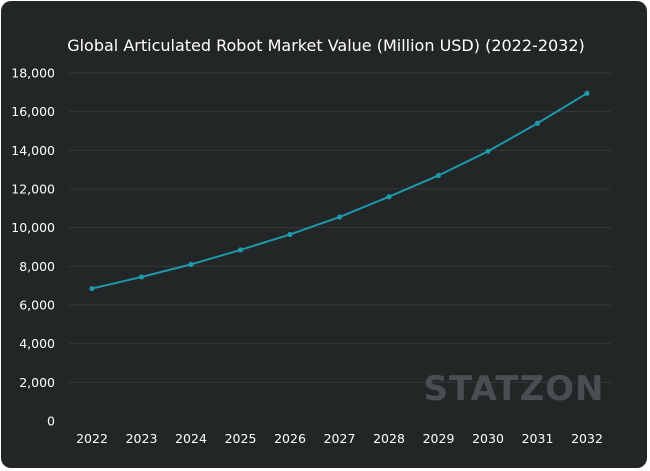 The height and width of the screenshot is (471, 650). Describe the element at coordinates (142, 438) in the screenshot. I see `x-tick-label: 2023` at that location.